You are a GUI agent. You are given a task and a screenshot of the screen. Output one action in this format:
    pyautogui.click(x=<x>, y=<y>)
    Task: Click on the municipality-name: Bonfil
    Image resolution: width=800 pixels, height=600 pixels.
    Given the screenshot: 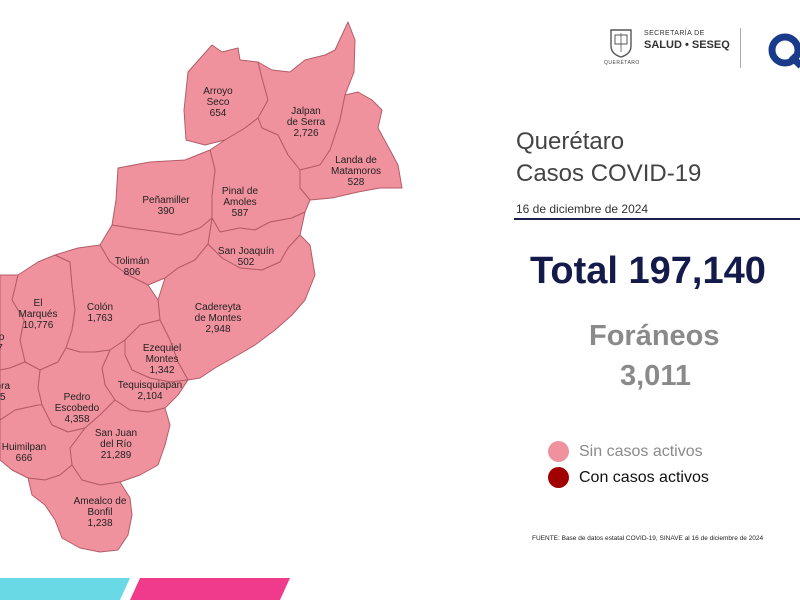 What is the action you would take?
    pyautogui.click(x=99, y=512)
    